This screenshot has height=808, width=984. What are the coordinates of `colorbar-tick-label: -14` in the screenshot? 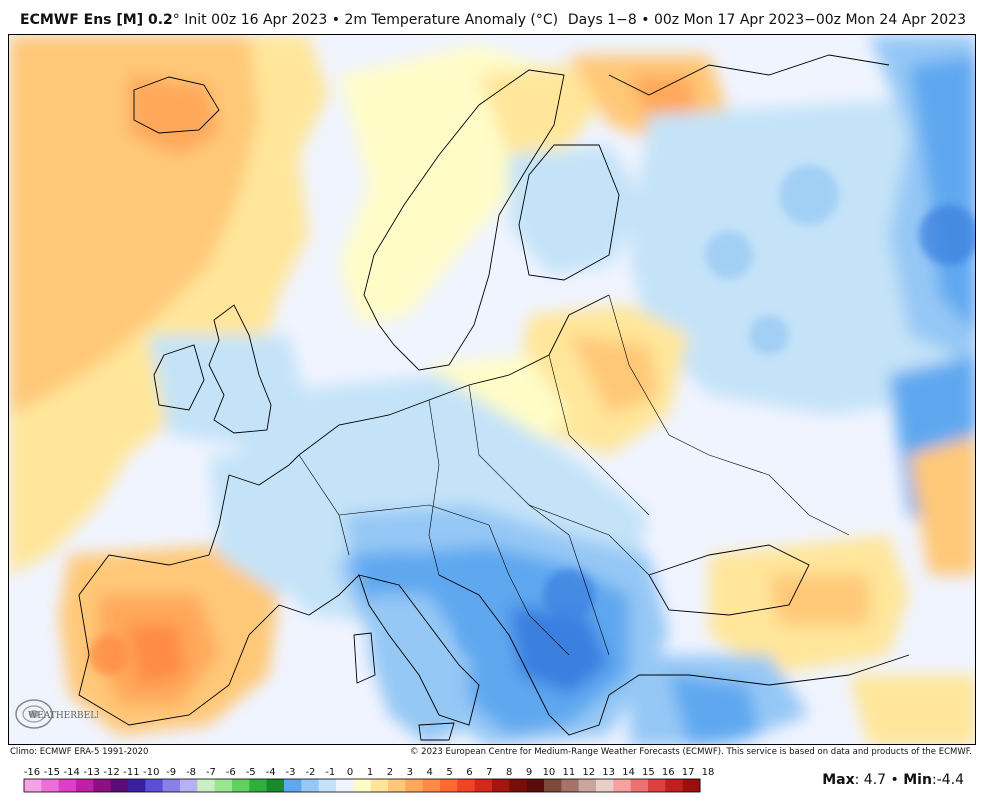 It's located at (72, 772).